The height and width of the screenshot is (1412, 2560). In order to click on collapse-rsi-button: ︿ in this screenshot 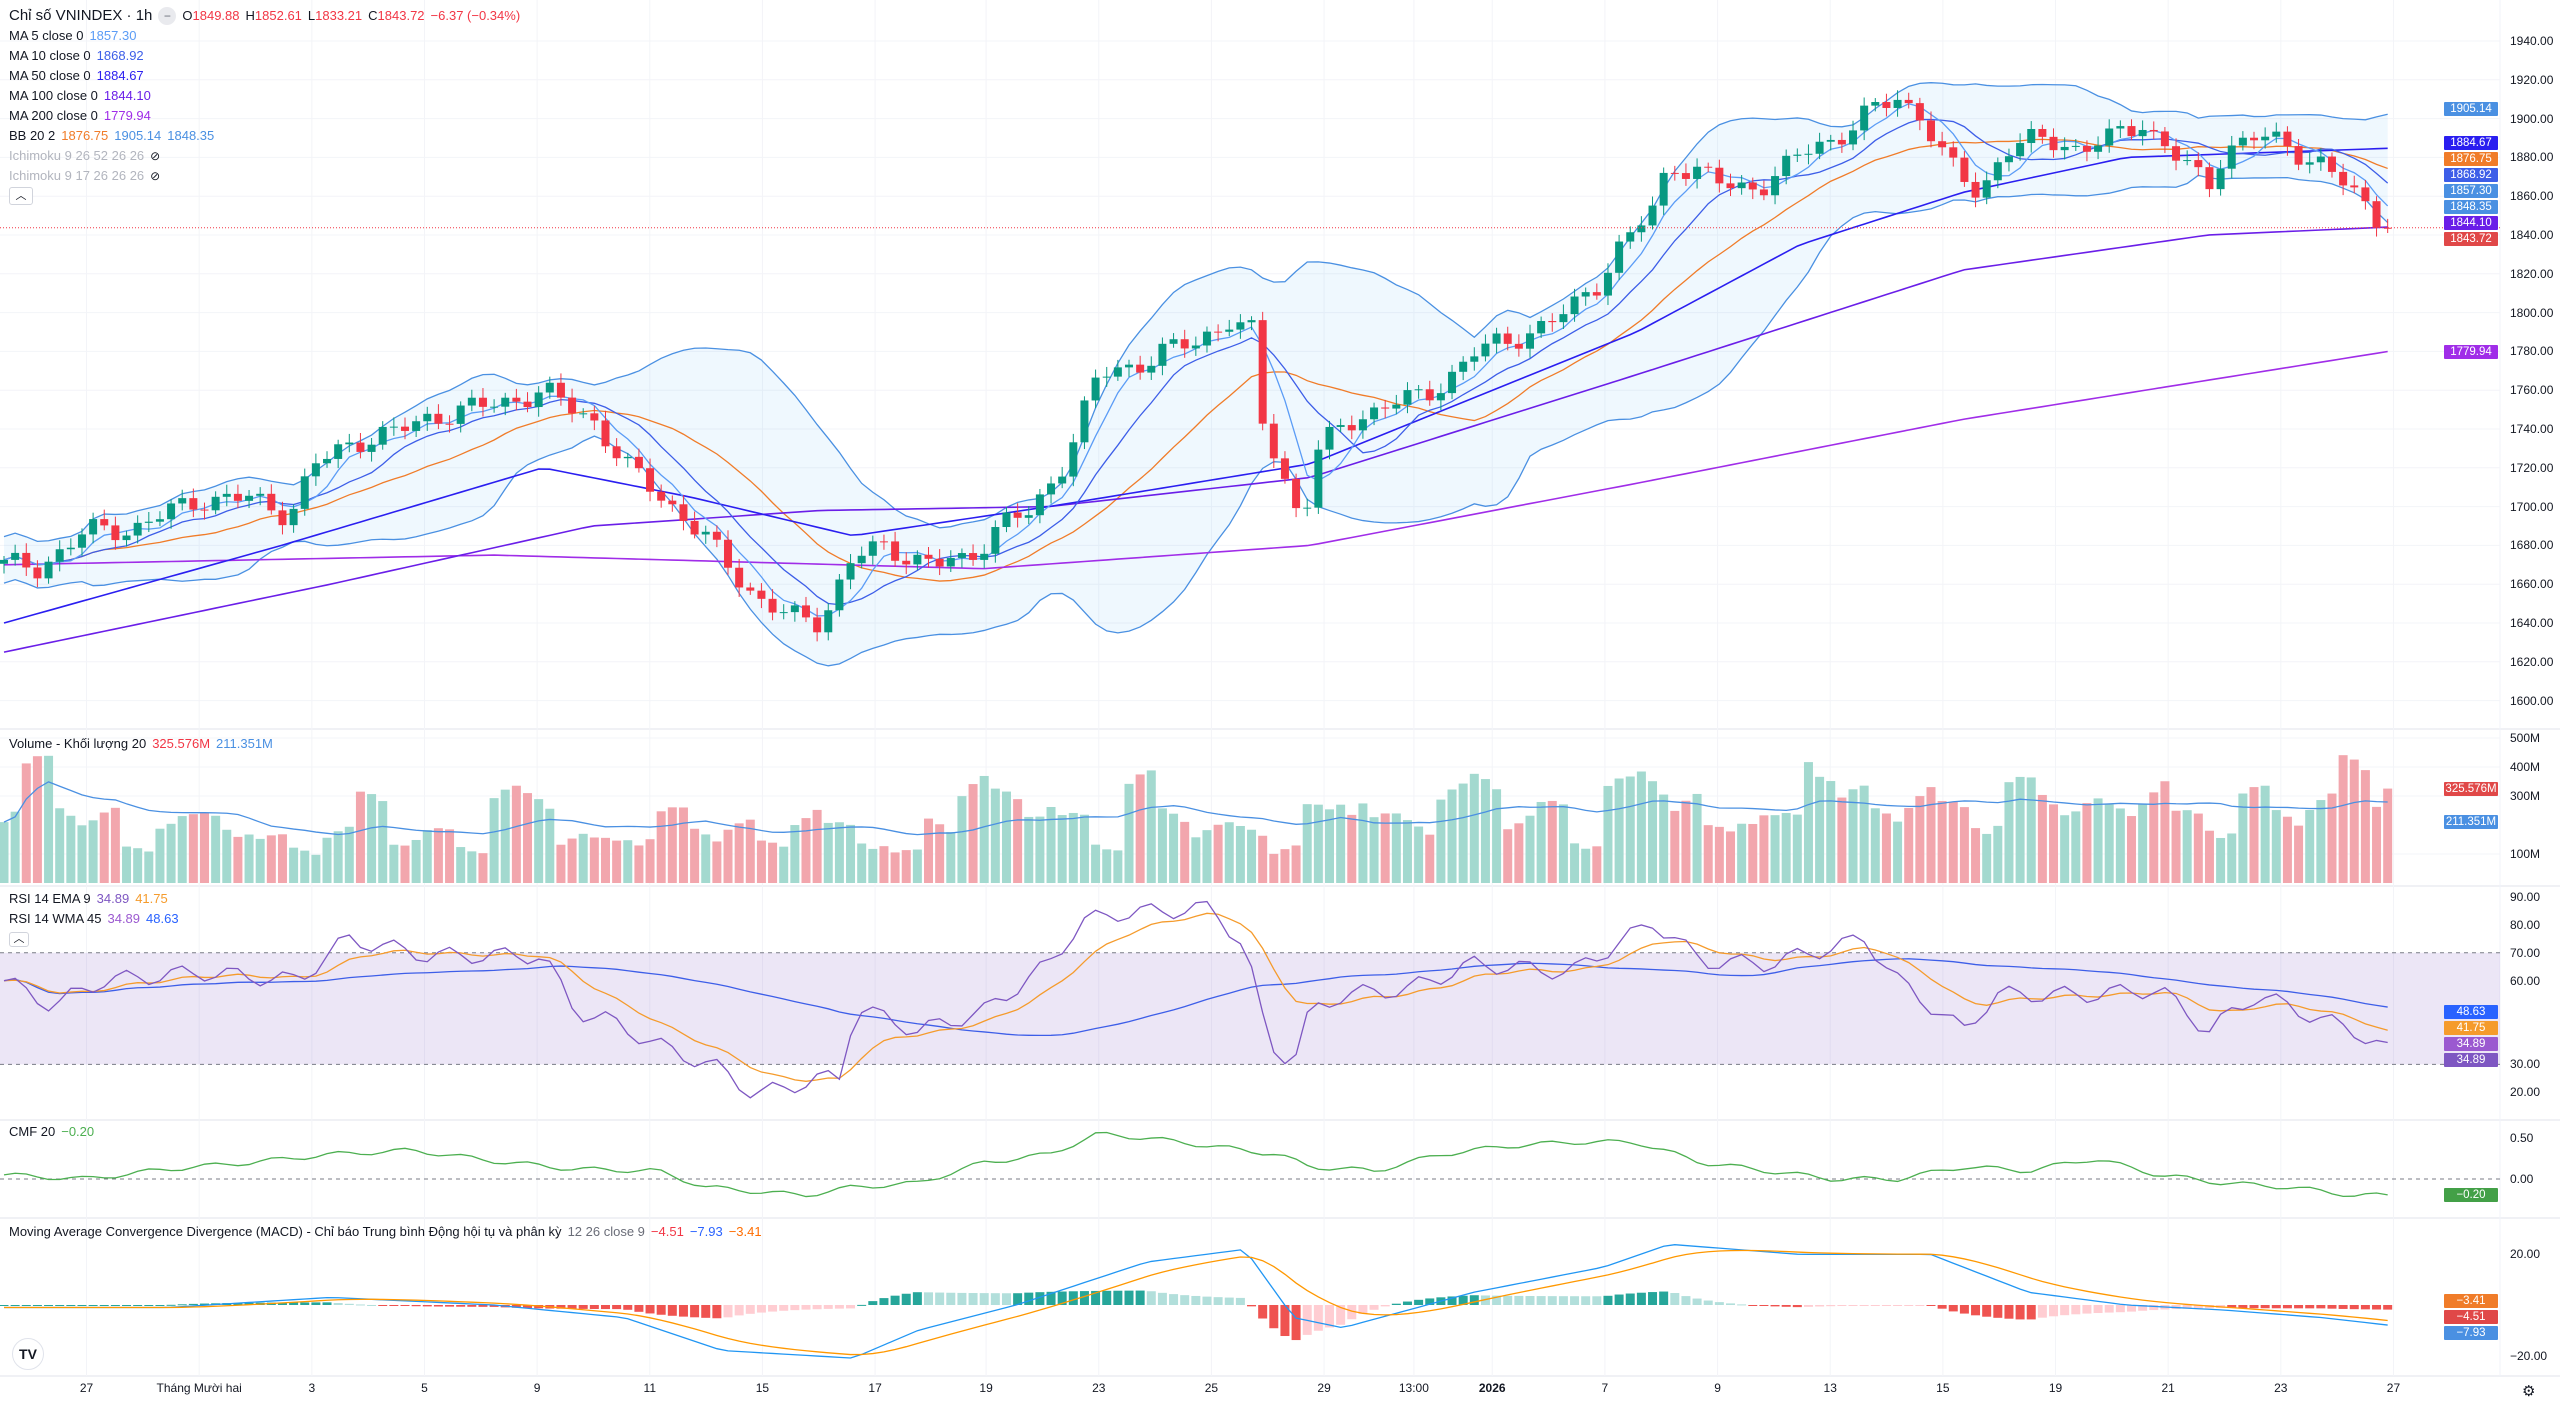, I will do `click(19, 939)`.